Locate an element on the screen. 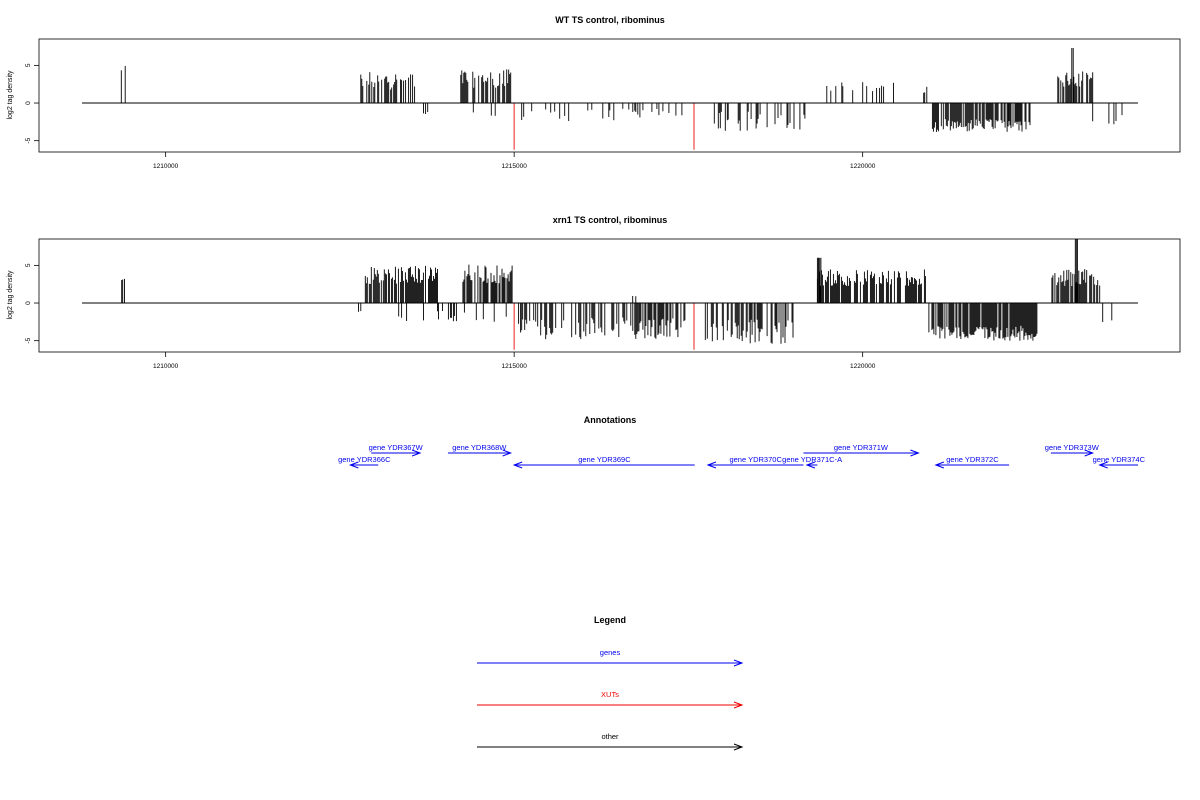 This screenshot has height=800, width=1200. gene-arrow: gene YDR371C-A is located at coordinates (812, 462).